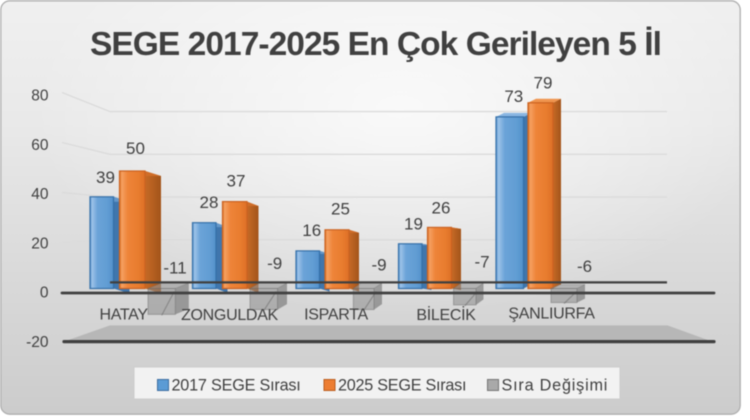  What do you see at coordinates (105, 177) in the screenshot?
I see `svg-text: 39` at bounding box center [105, 177].